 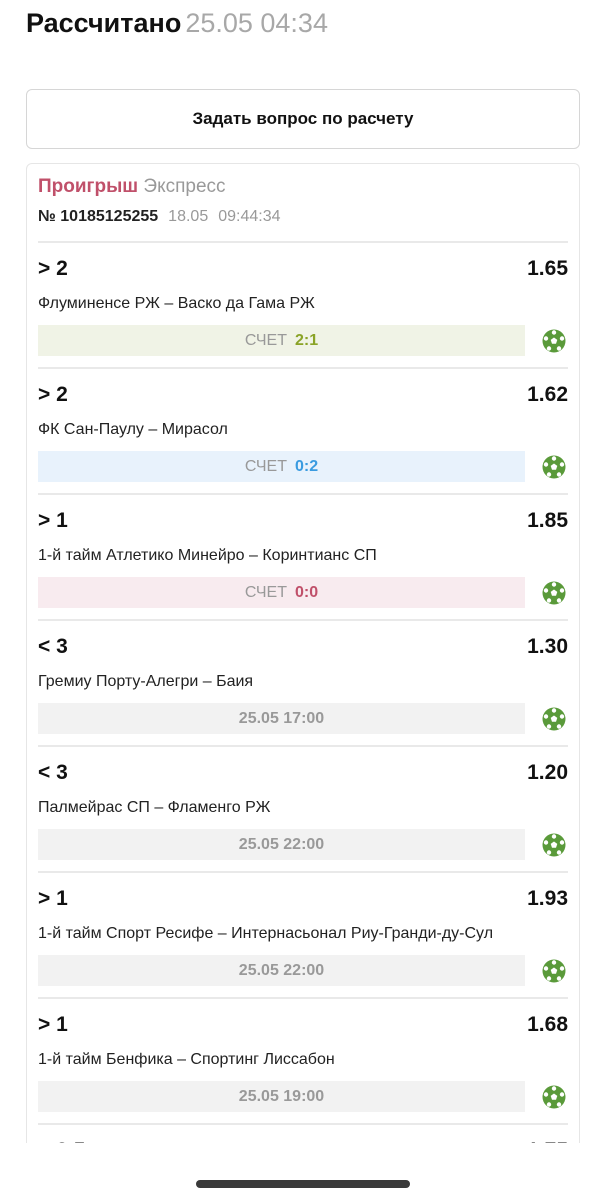 I want to click on match-time-bar: 25.05 19:00, so click(x=281, y=1096).